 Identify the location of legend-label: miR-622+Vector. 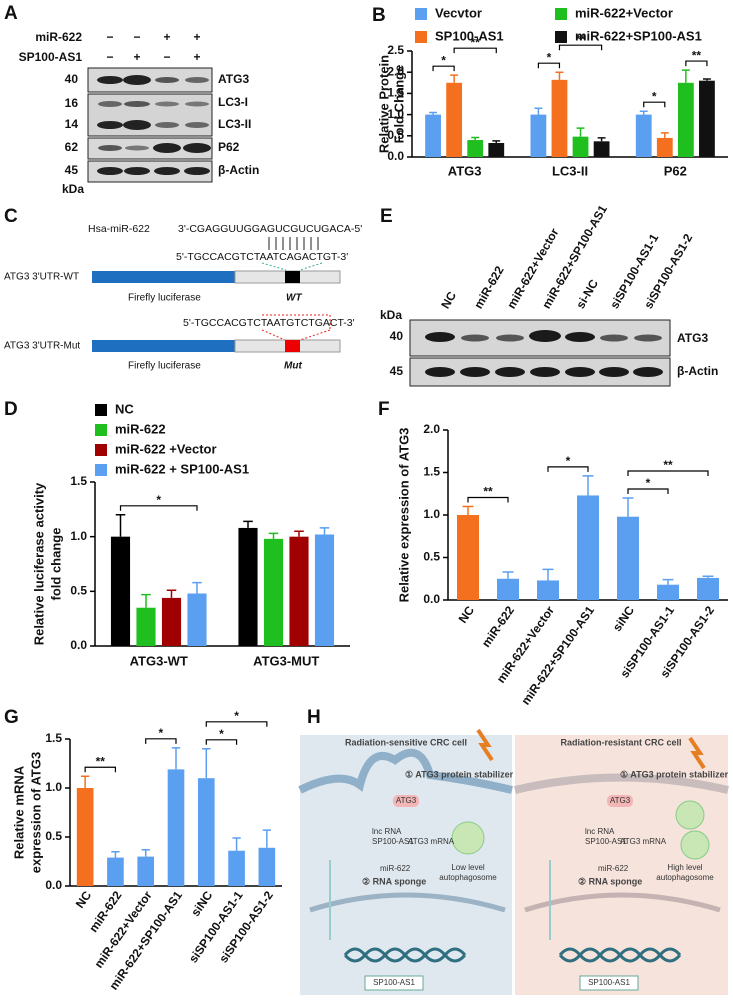
(624, 12).